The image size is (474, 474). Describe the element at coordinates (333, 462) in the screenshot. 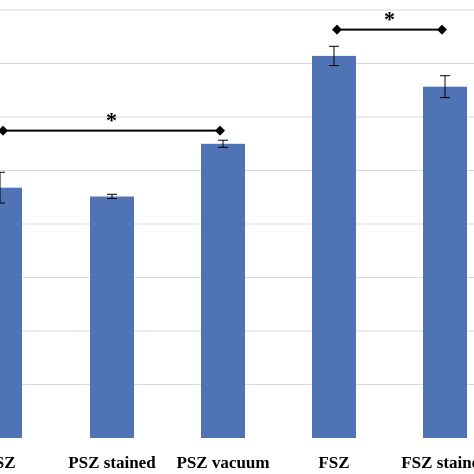

I see `category-label-3: FSZ` at that location.